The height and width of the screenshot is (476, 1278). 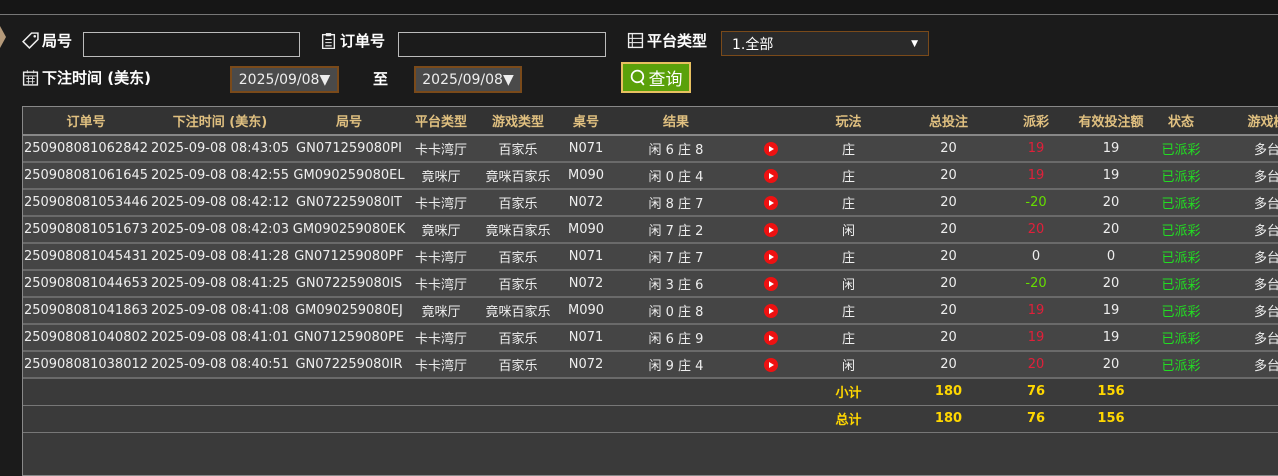 What do you see at coordinates (825, 43) in the screenshot?
I see `platform-select: 1.全部 ▼` at bounding box center [825, 43].